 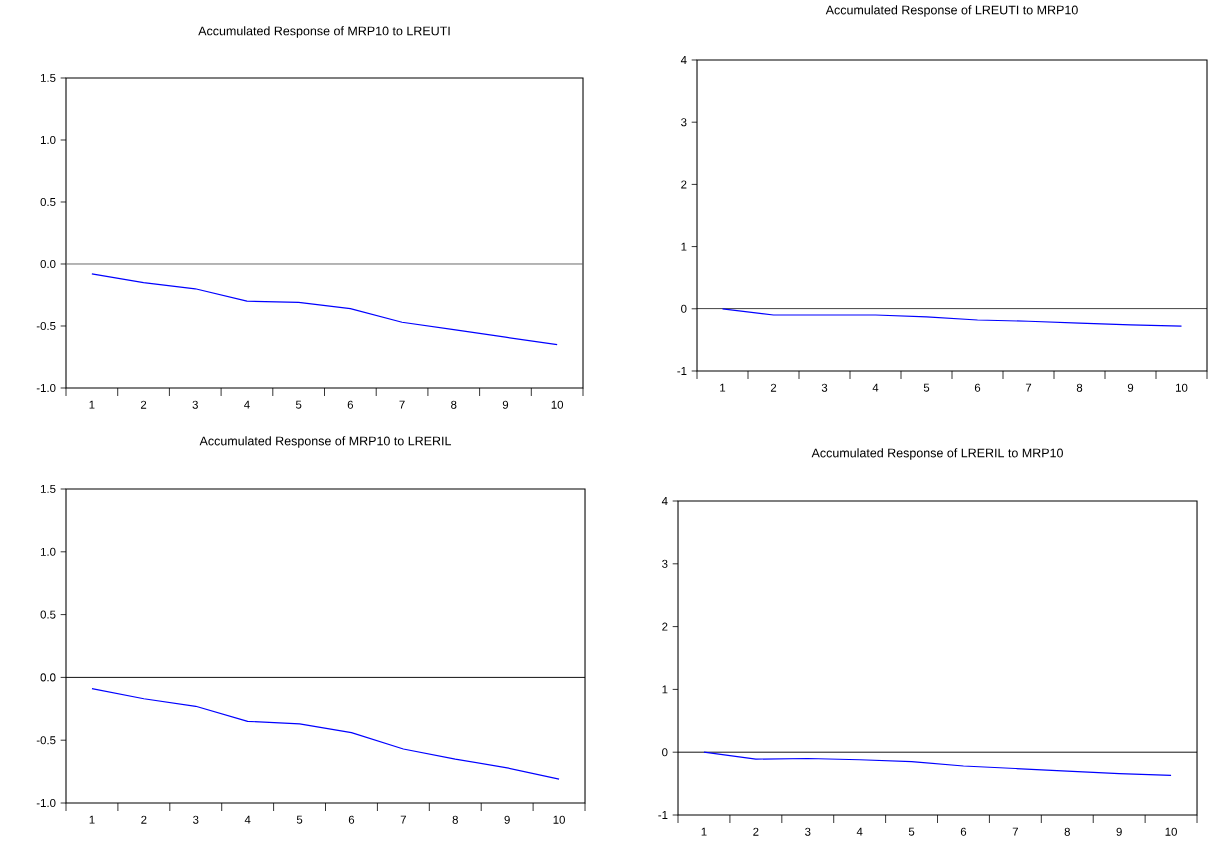 I want to click on chart-title: Accumulated Response of LREUTI to MRP10, so click(x=951, y=11).